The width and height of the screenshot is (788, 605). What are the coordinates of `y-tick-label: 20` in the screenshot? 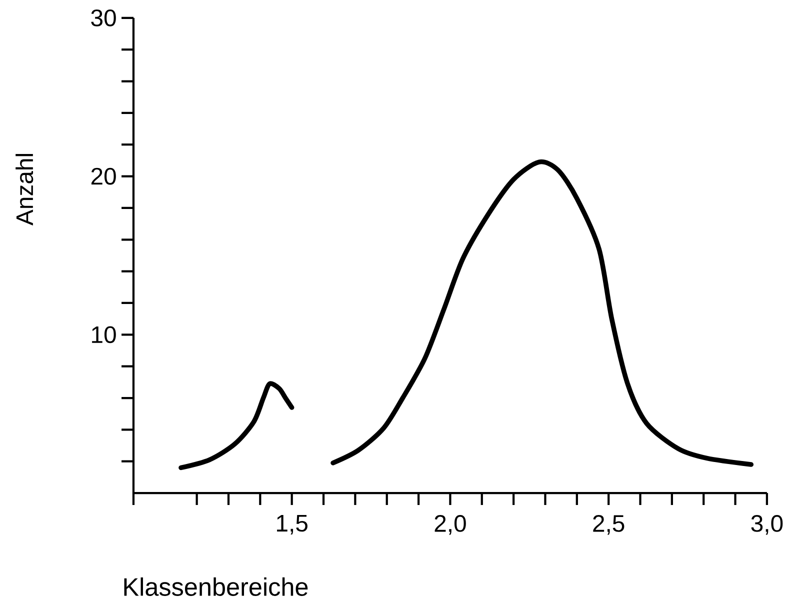 It's located at (103, 176).